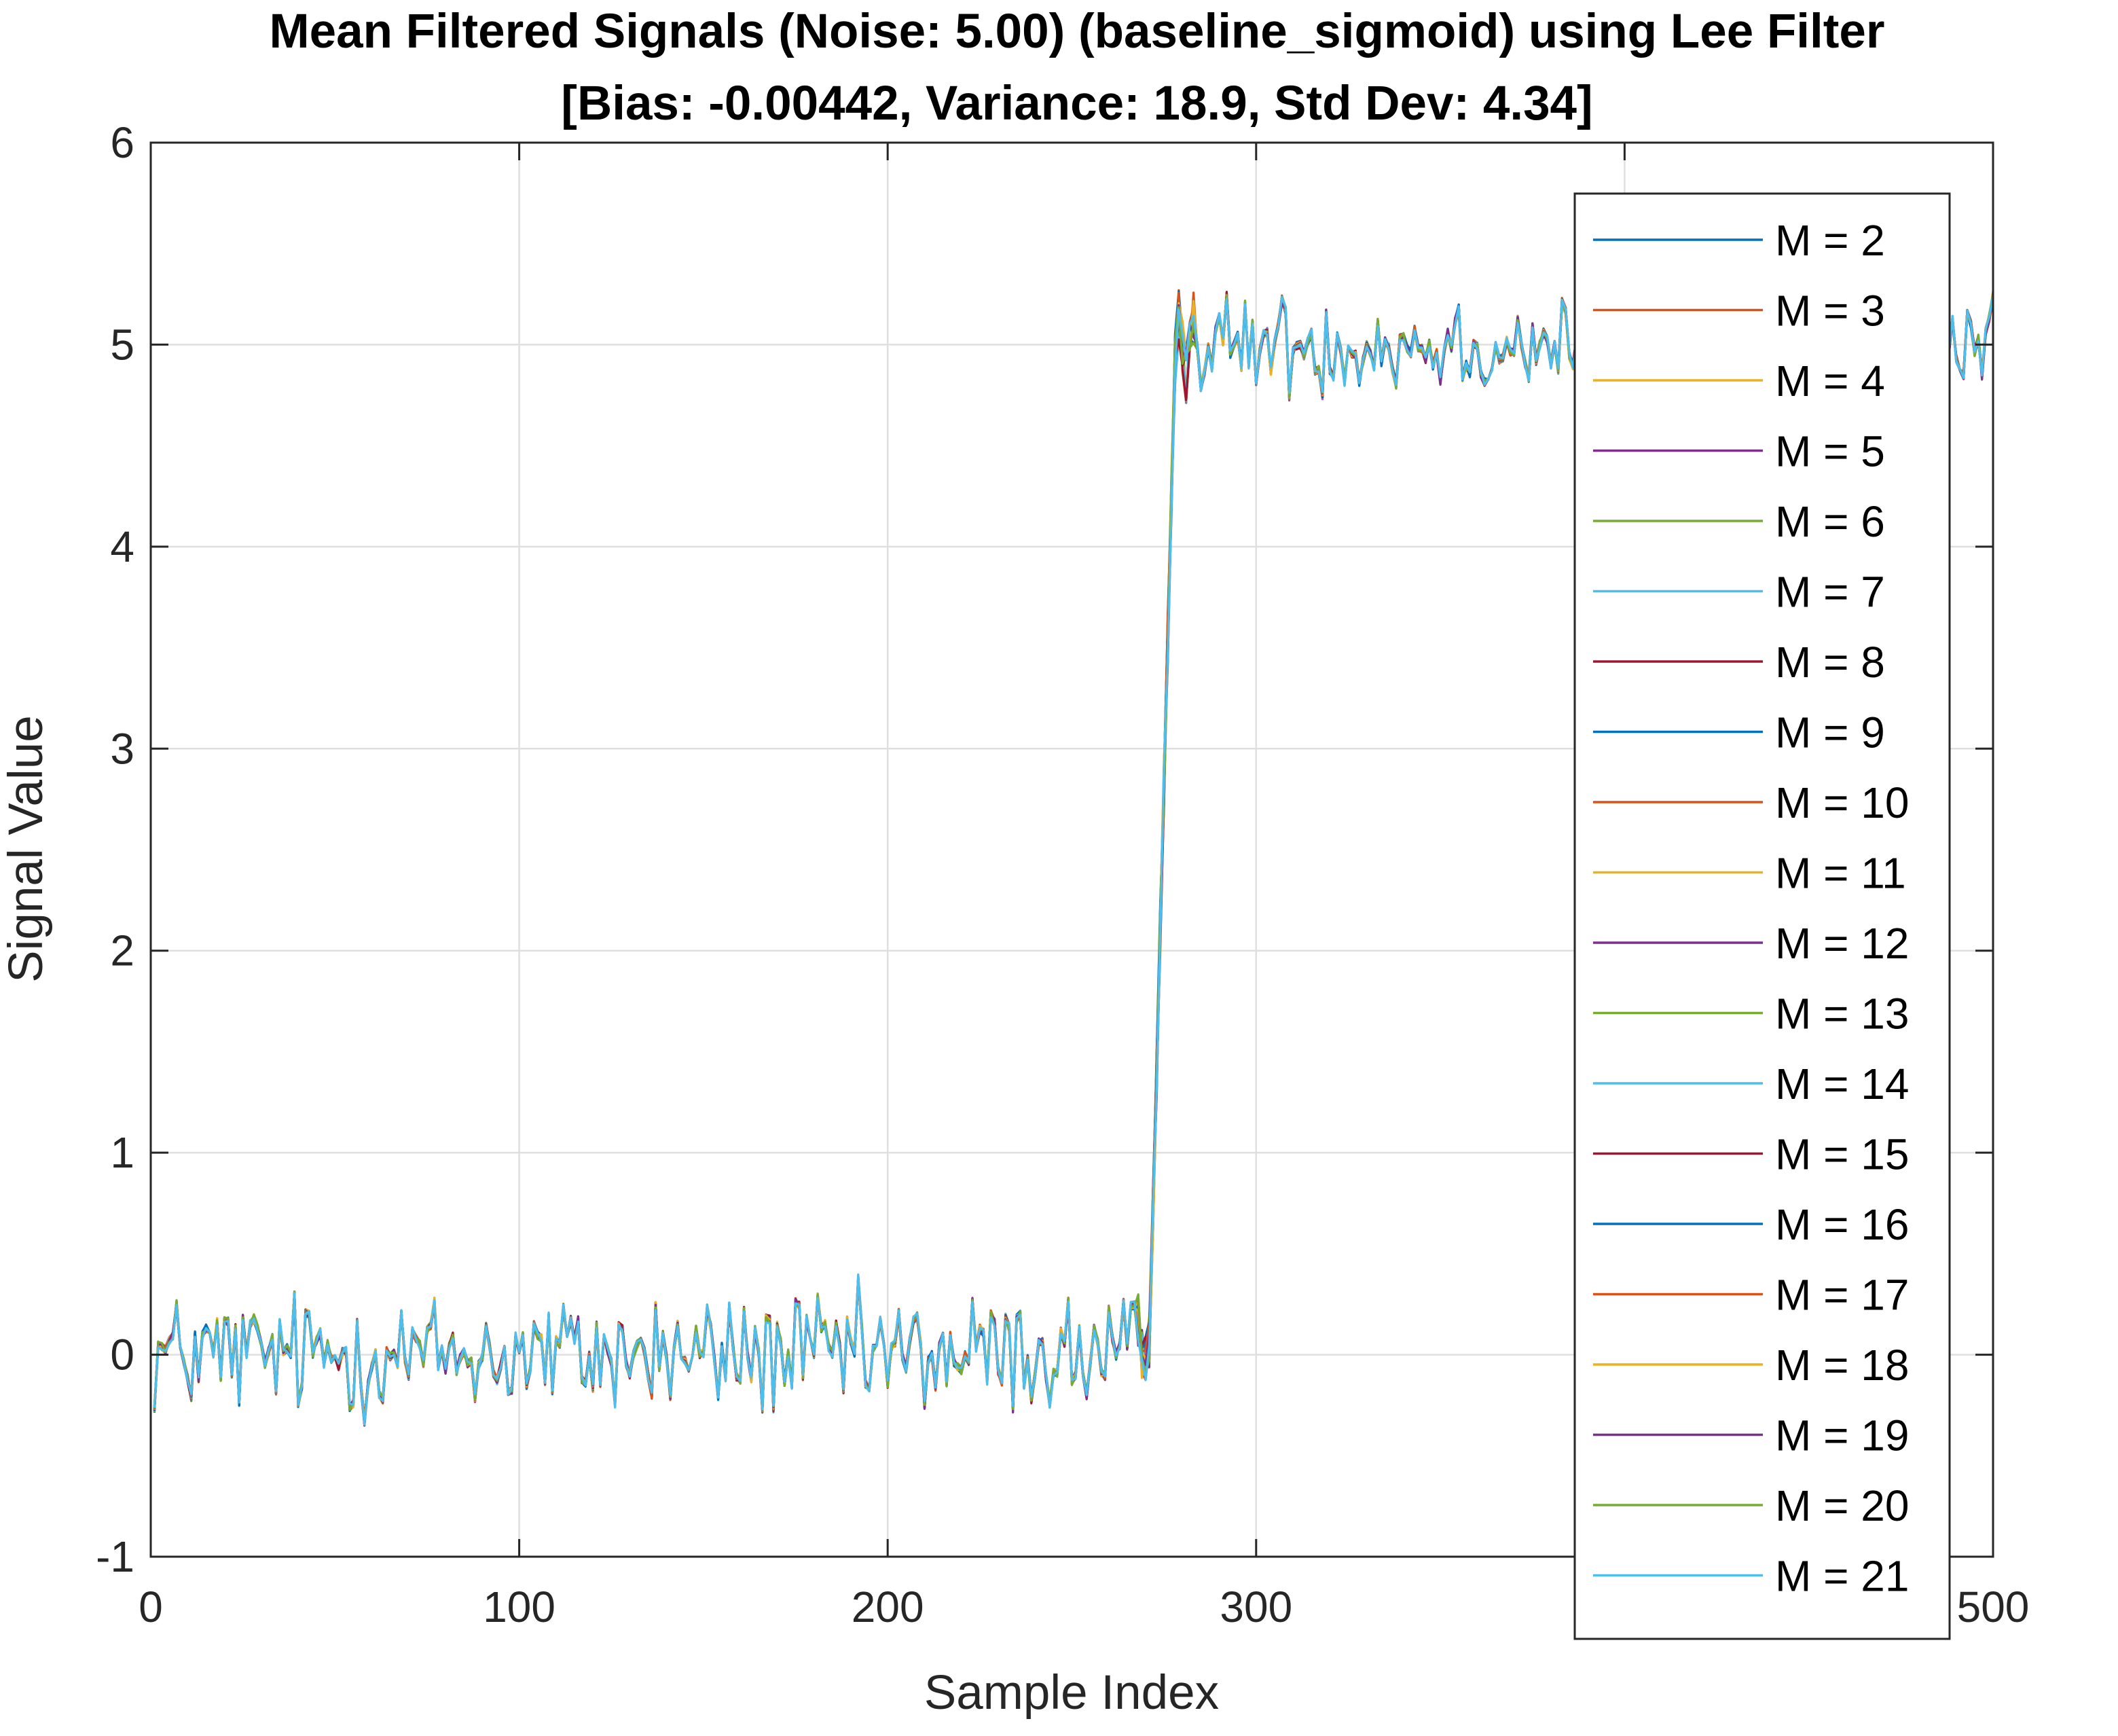 Image resolution: width=2118 pixels, height=1736 pixels. I want to click on x-tick-label: 500, so click(1993, 1607).